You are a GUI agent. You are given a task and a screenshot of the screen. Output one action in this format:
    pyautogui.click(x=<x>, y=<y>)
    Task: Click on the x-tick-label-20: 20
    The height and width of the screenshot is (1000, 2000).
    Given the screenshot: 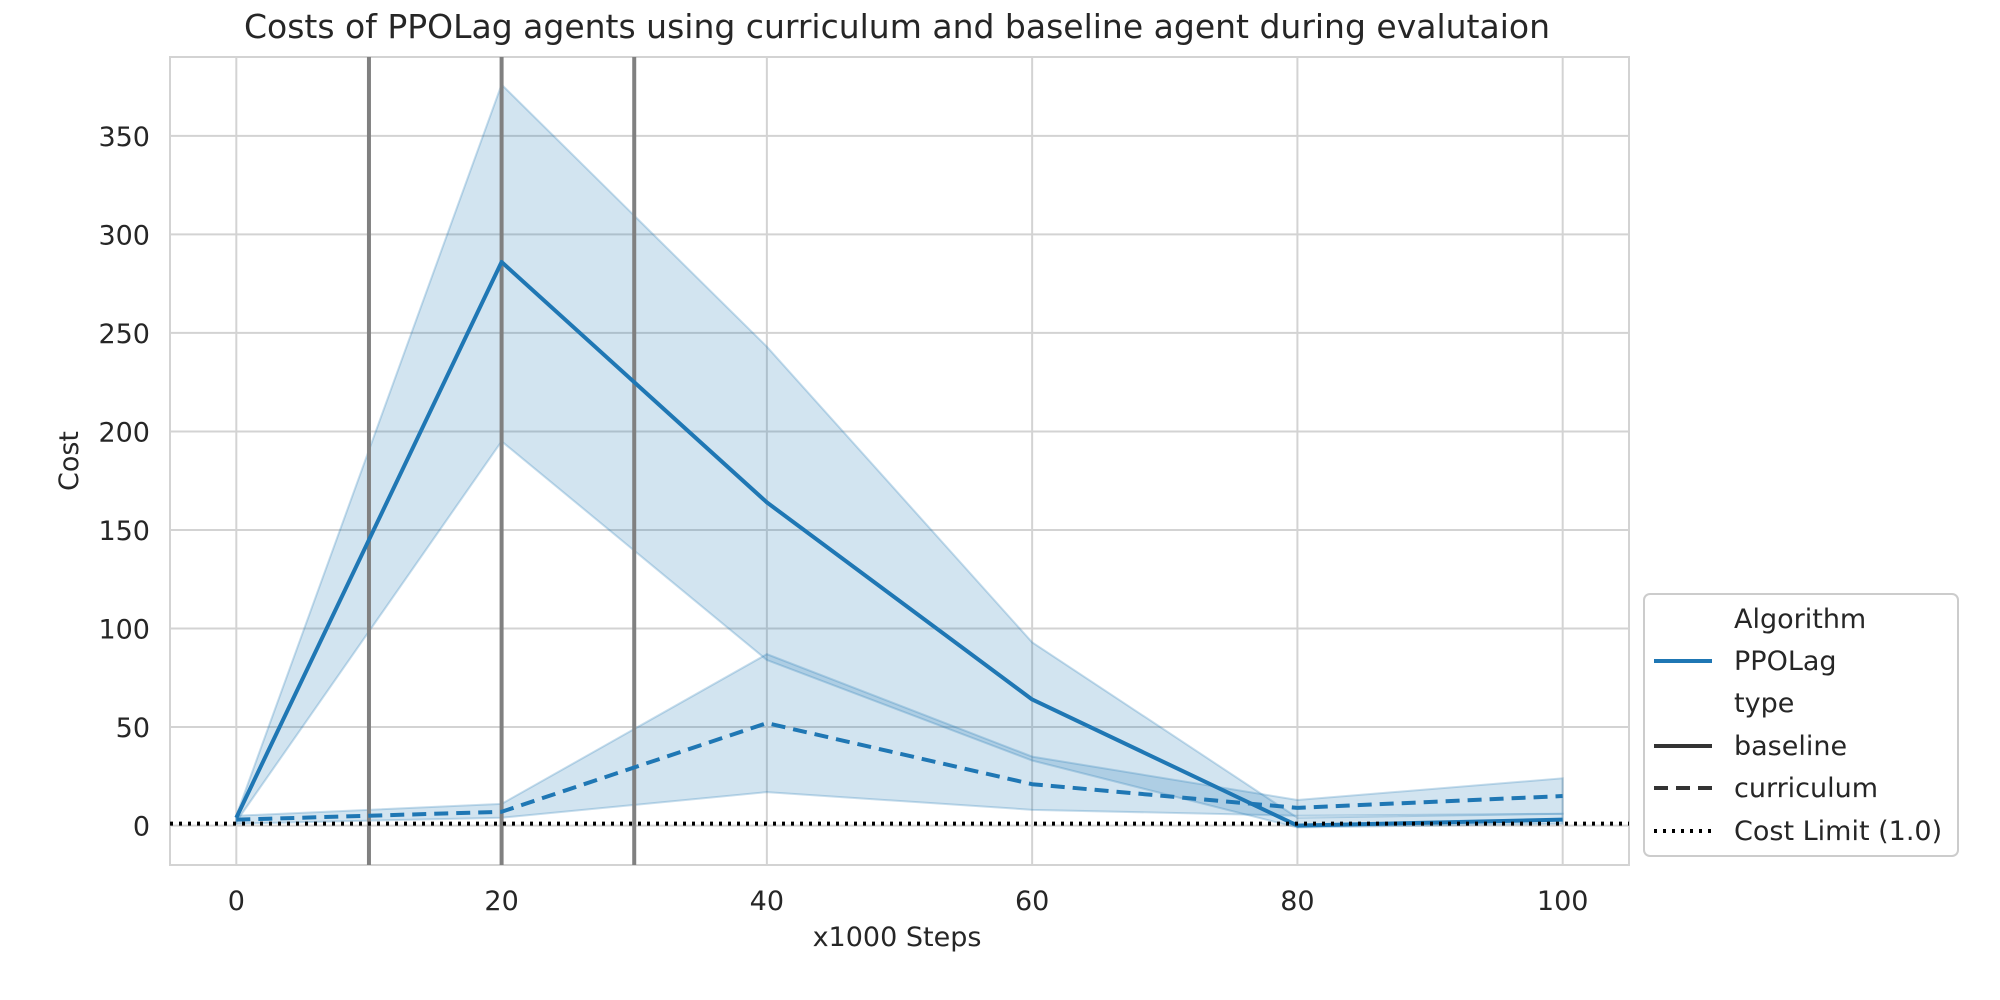 What is the action you would take?
    pyautogui.click(x=501, y=901)
    